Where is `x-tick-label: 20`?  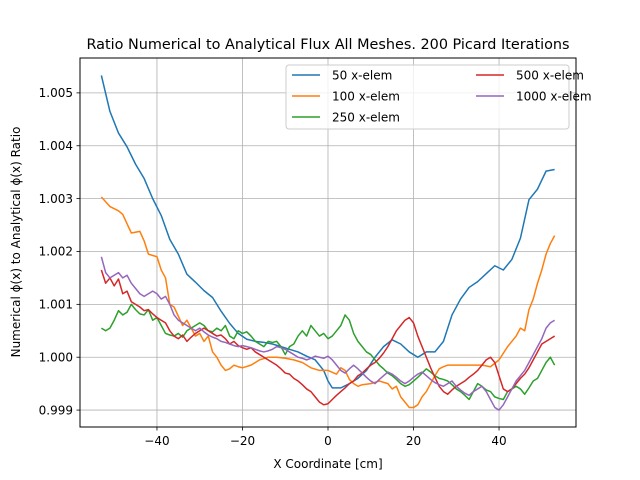
x-tick-label: 20 is located at coordinates (413, 441).